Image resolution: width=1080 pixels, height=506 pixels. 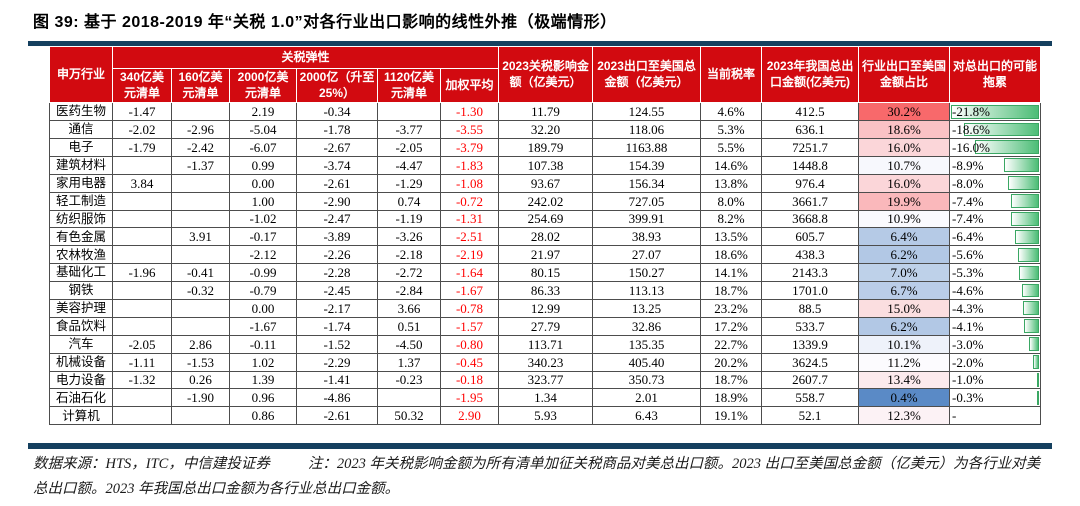 I want to click on cell-value: 107.38, so click(x=546, y=165).